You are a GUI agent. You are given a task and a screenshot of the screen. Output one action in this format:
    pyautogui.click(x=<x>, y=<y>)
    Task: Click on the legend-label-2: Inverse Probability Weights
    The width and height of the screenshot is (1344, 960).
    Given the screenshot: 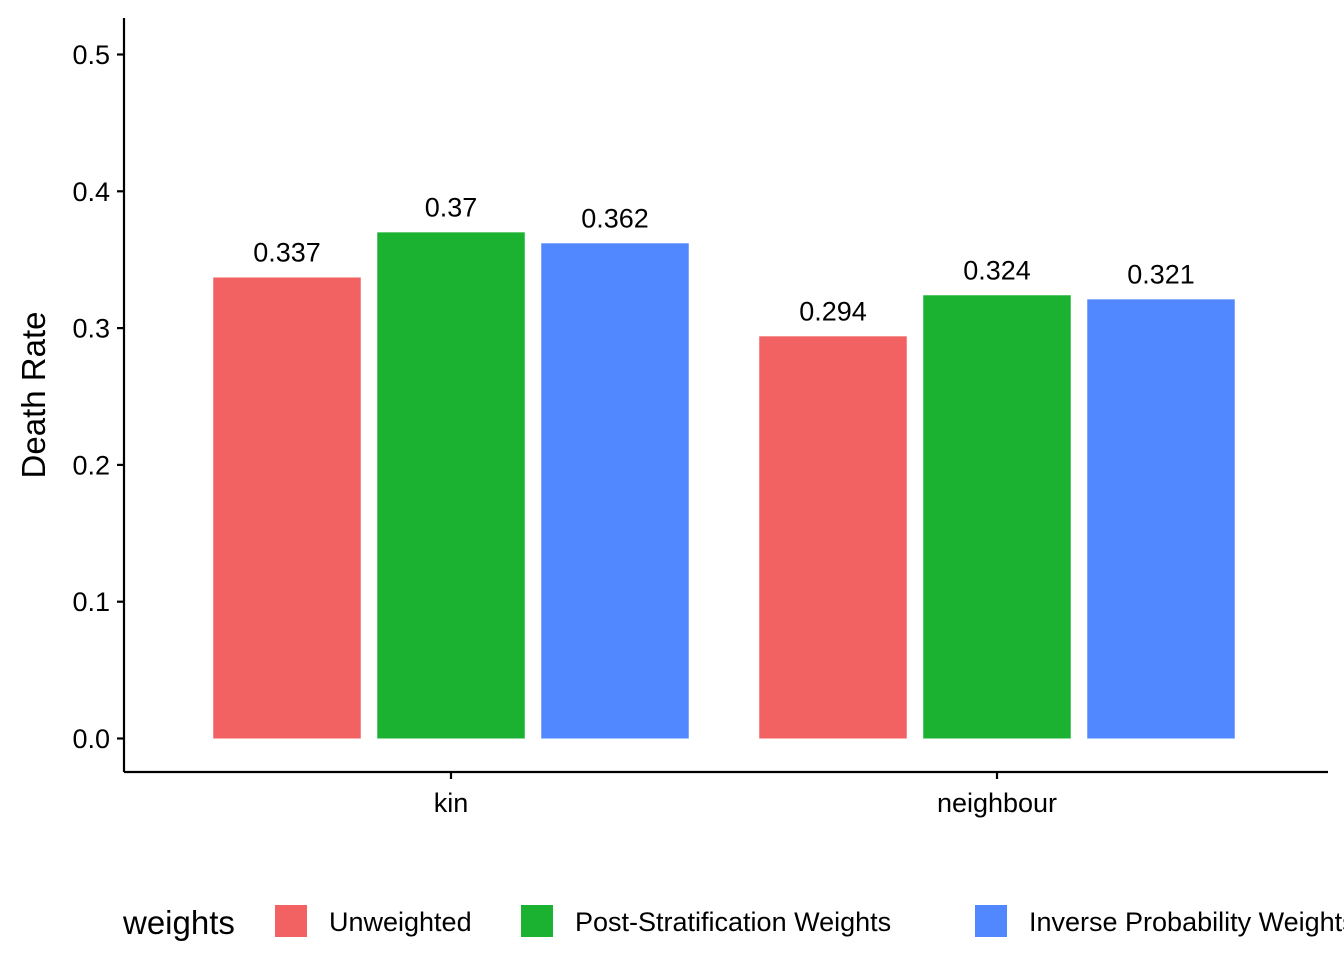 What is the action you would take?
    pyautogui.click(x=1186, y=922)
    